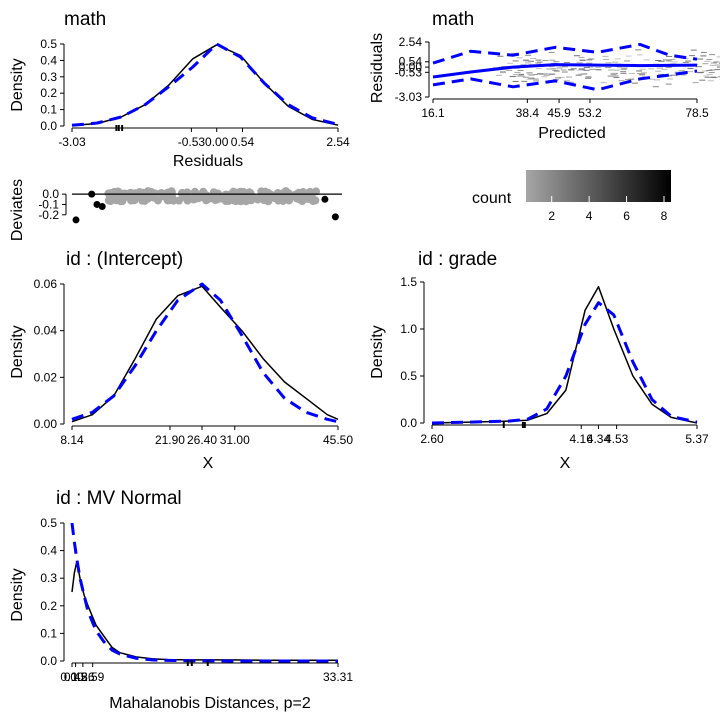 Image resolution: width=720 pixels, height=720 pixels. What do you see at coordinates (377, 68) in the screenshot?
I see `panel-math-residuals-ylabel: Residuals` at bounding box center [377, 68].